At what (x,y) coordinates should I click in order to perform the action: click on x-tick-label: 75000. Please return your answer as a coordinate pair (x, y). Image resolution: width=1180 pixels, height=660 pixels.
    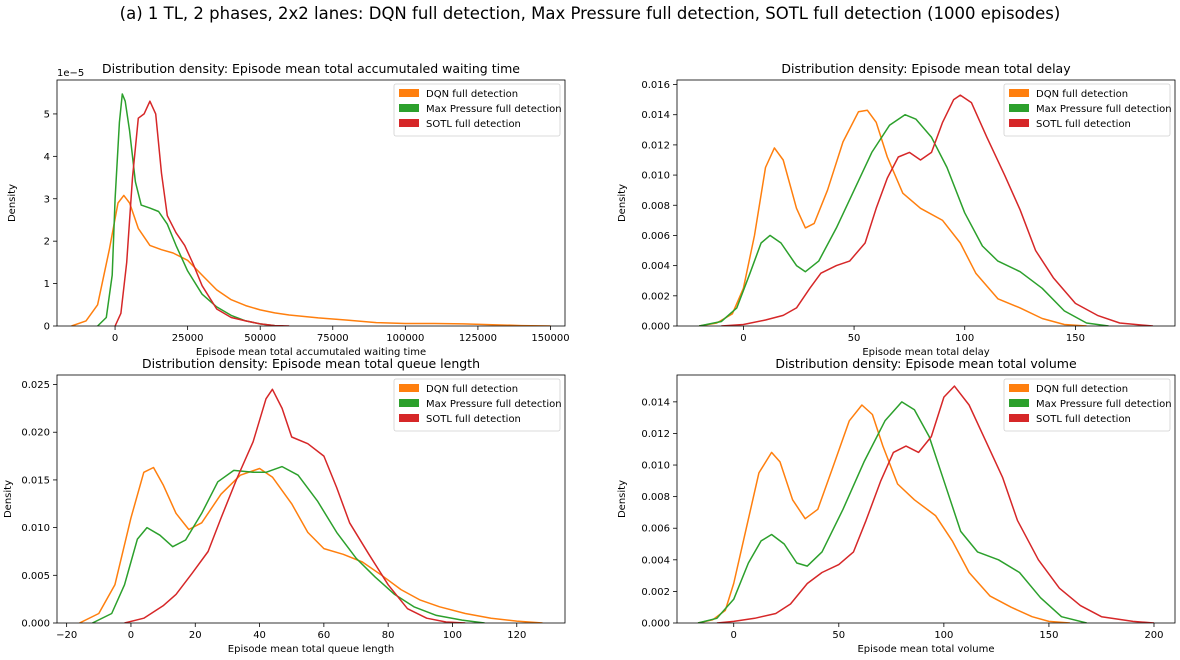
    Looking at the image, I should click on (333, 338).